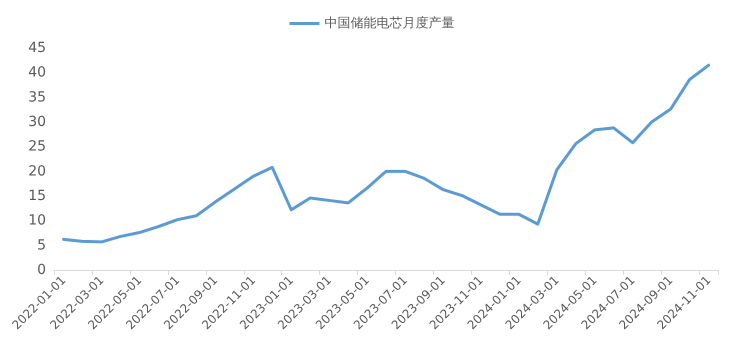 Image resolution: width=744 pixels, height=356 pixels. I want to click on y-tick-label: 35, so click(37, 97).